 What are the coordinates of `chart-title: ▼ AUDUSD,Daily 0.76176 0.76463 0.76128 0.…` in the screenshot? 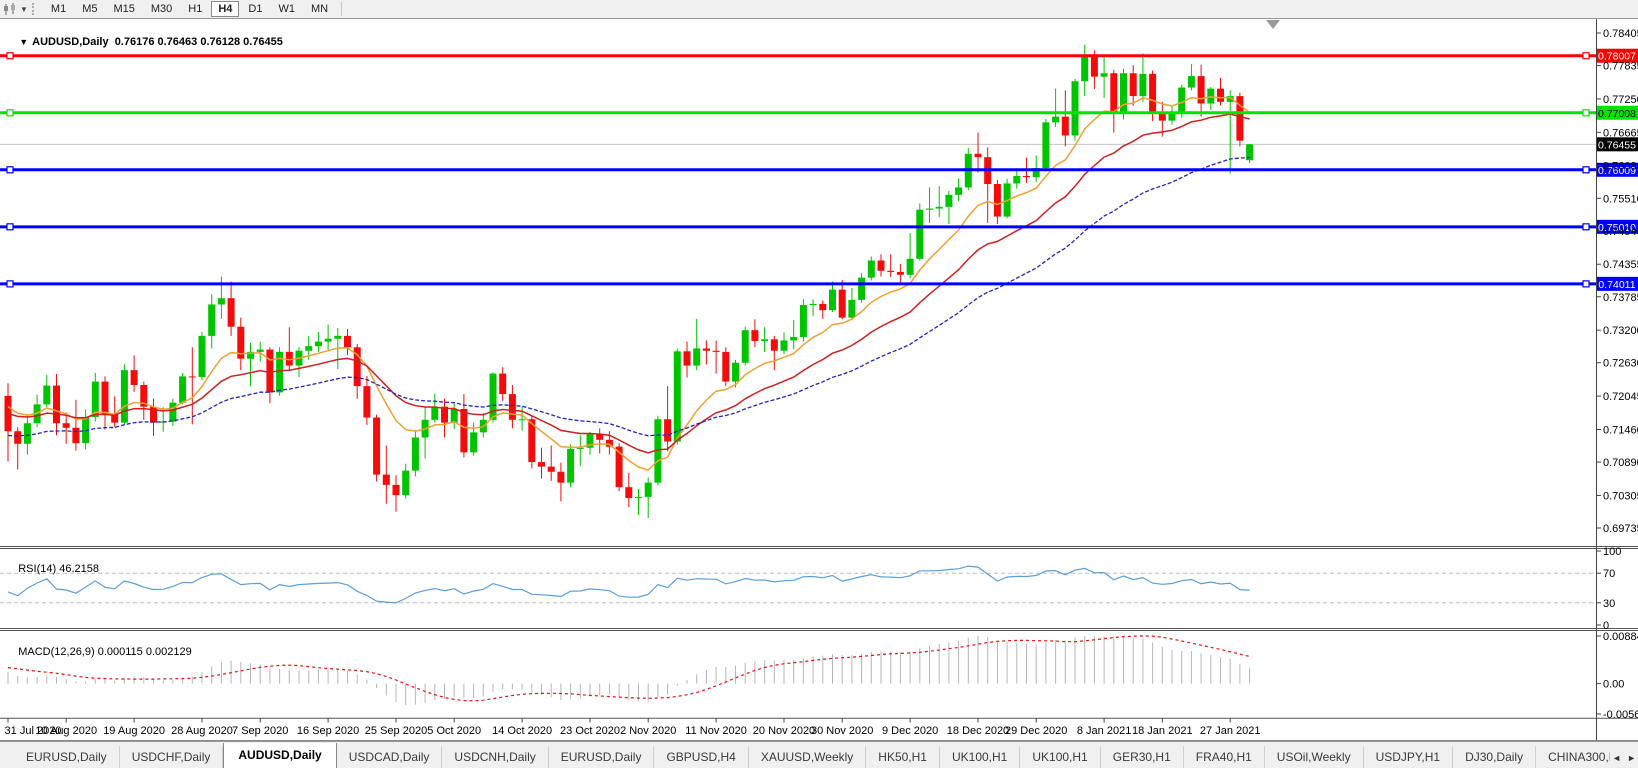 It's located at (145, 42).